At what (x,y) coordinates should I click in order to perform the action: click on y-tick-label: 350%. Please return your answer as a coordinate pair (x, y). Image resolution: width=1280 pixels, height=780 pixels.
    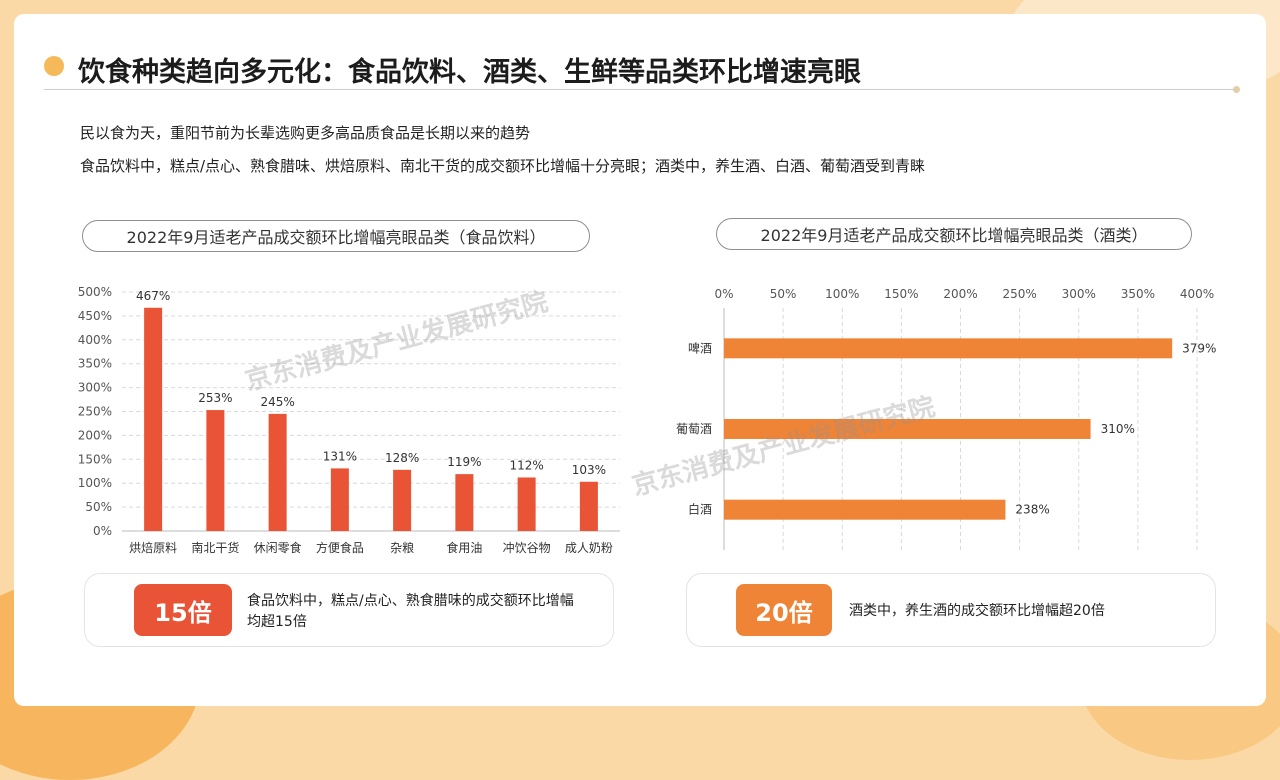
    Looking at the image, I should click on (95, 364).